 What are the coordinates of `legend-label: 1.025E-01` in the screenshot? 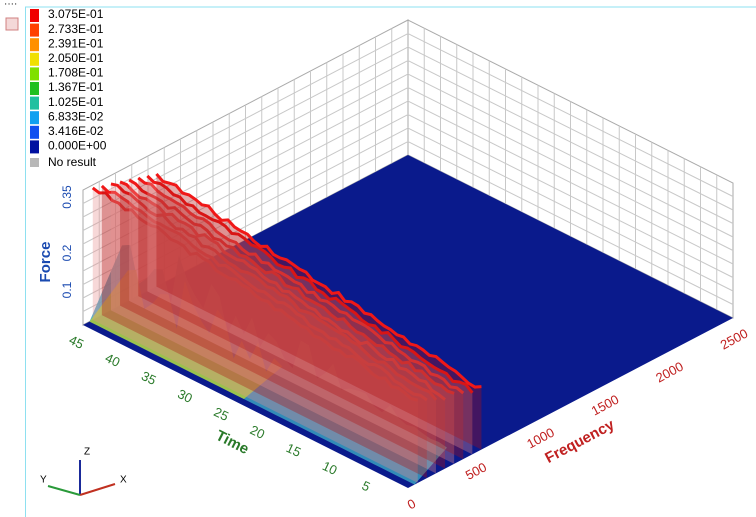 It's located at (76, 102).